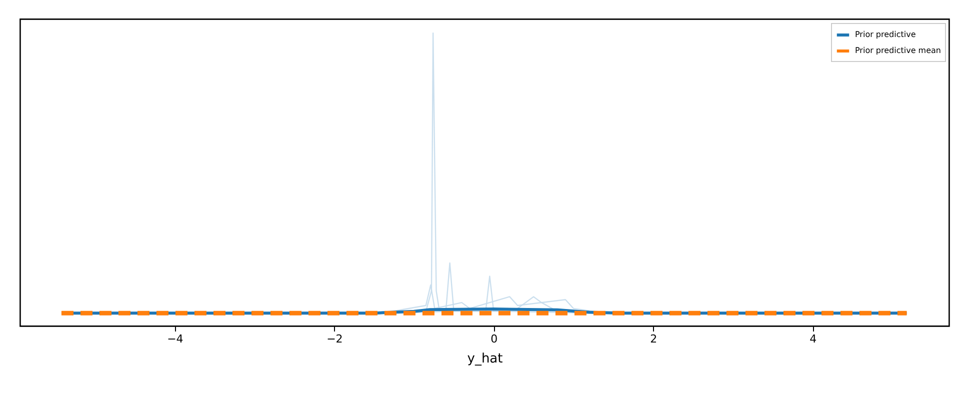  I want to click on x-tick-label: −2, so click(334, 339).